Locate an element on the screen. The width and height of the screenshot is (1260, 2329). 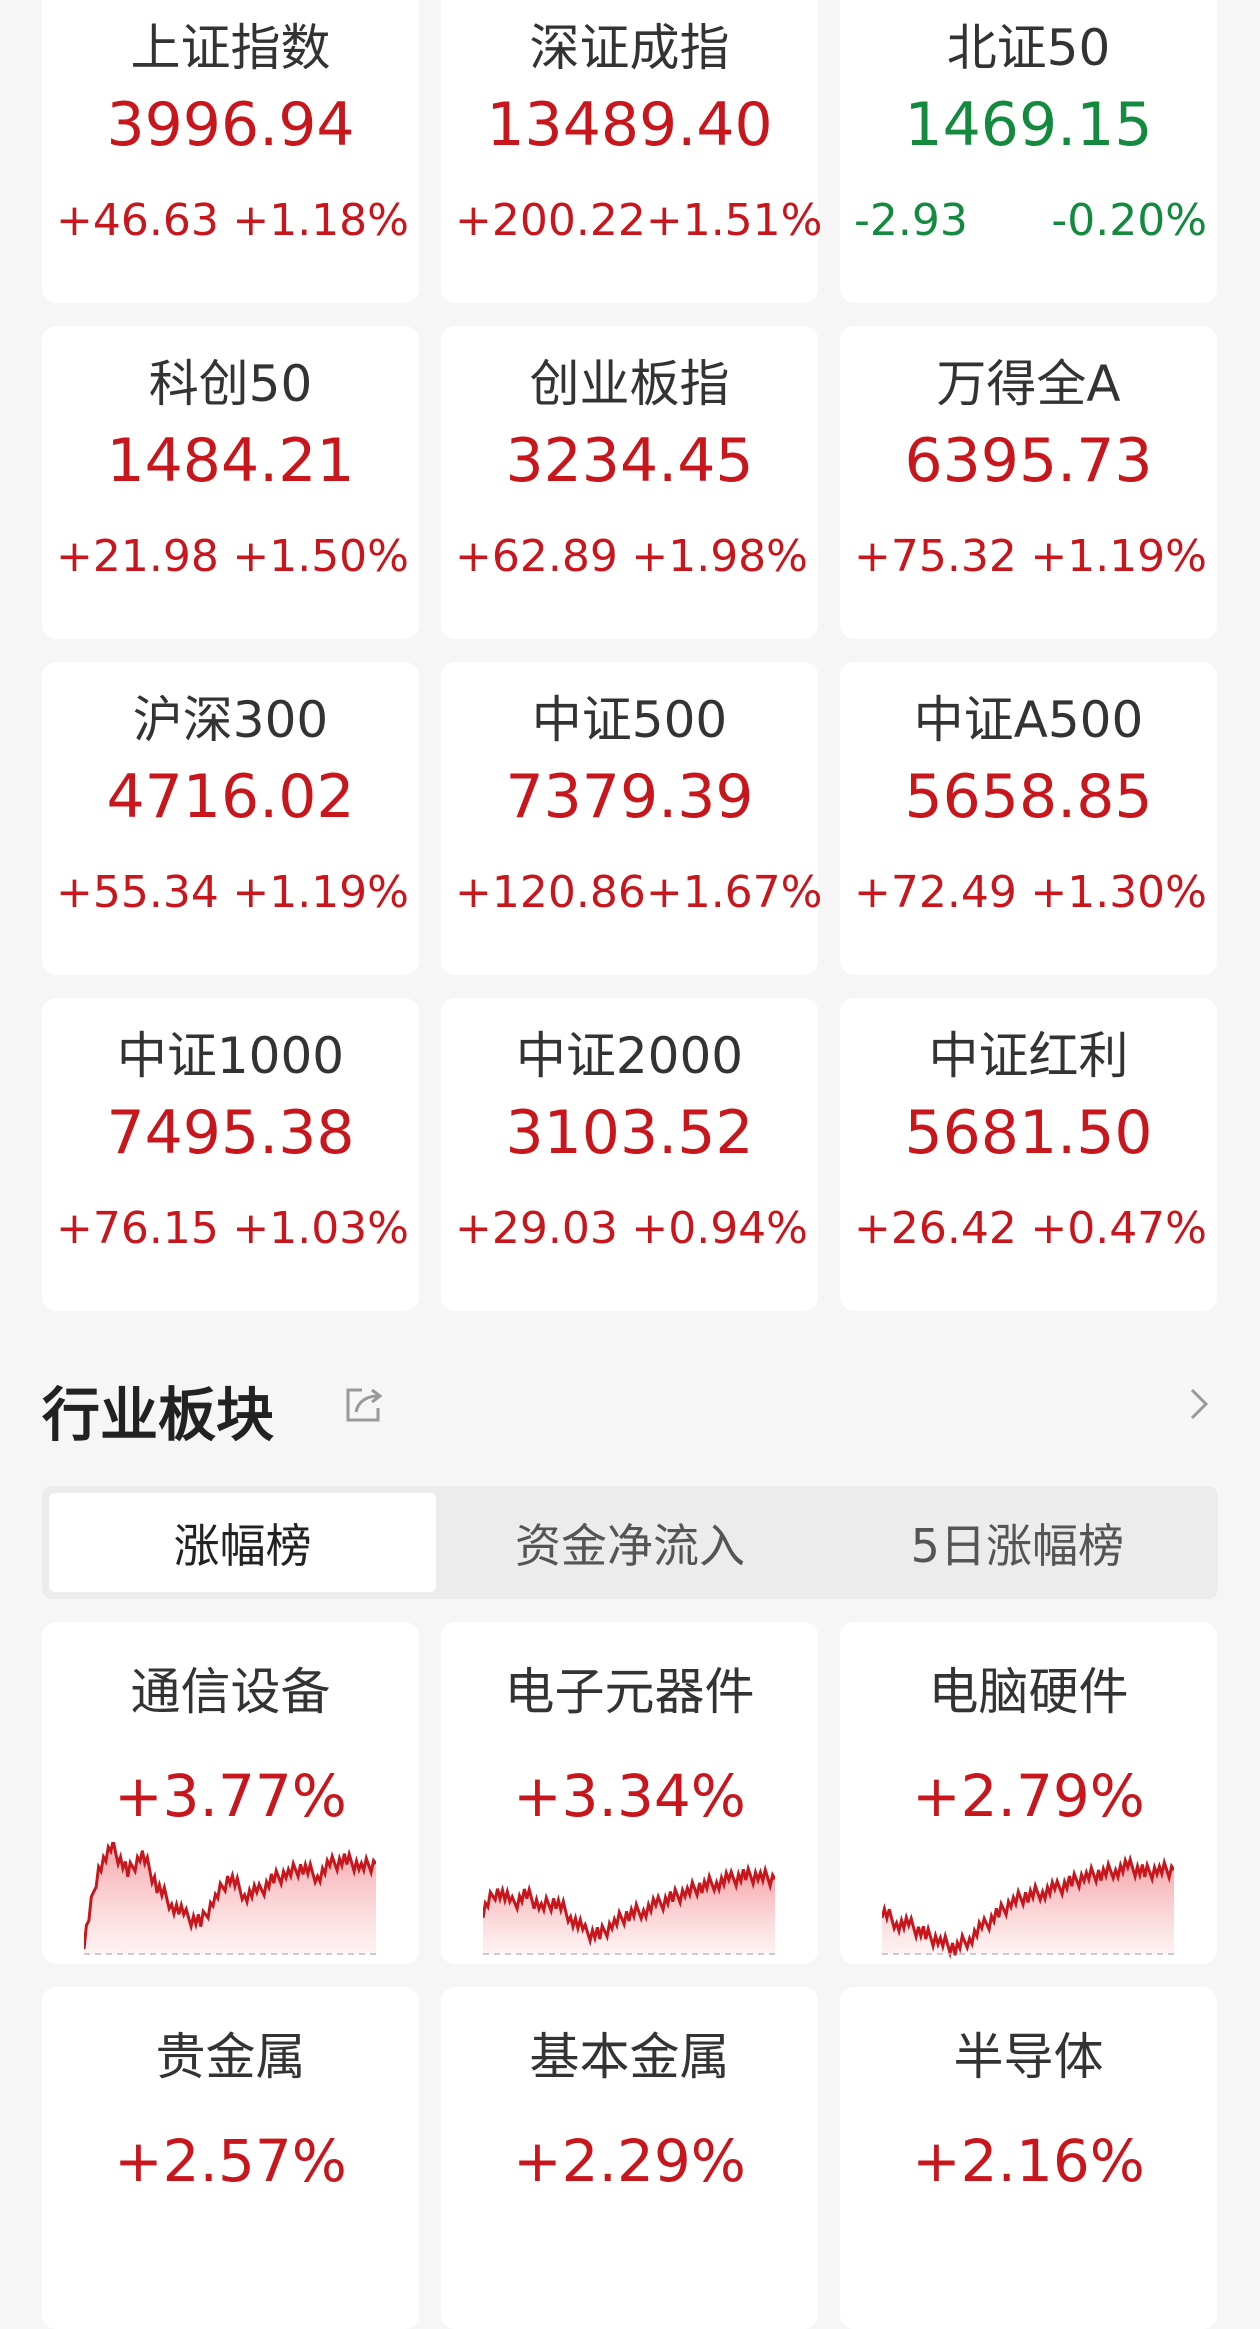
sector-name: 基本金属 is located at coordinates (629, 2057).